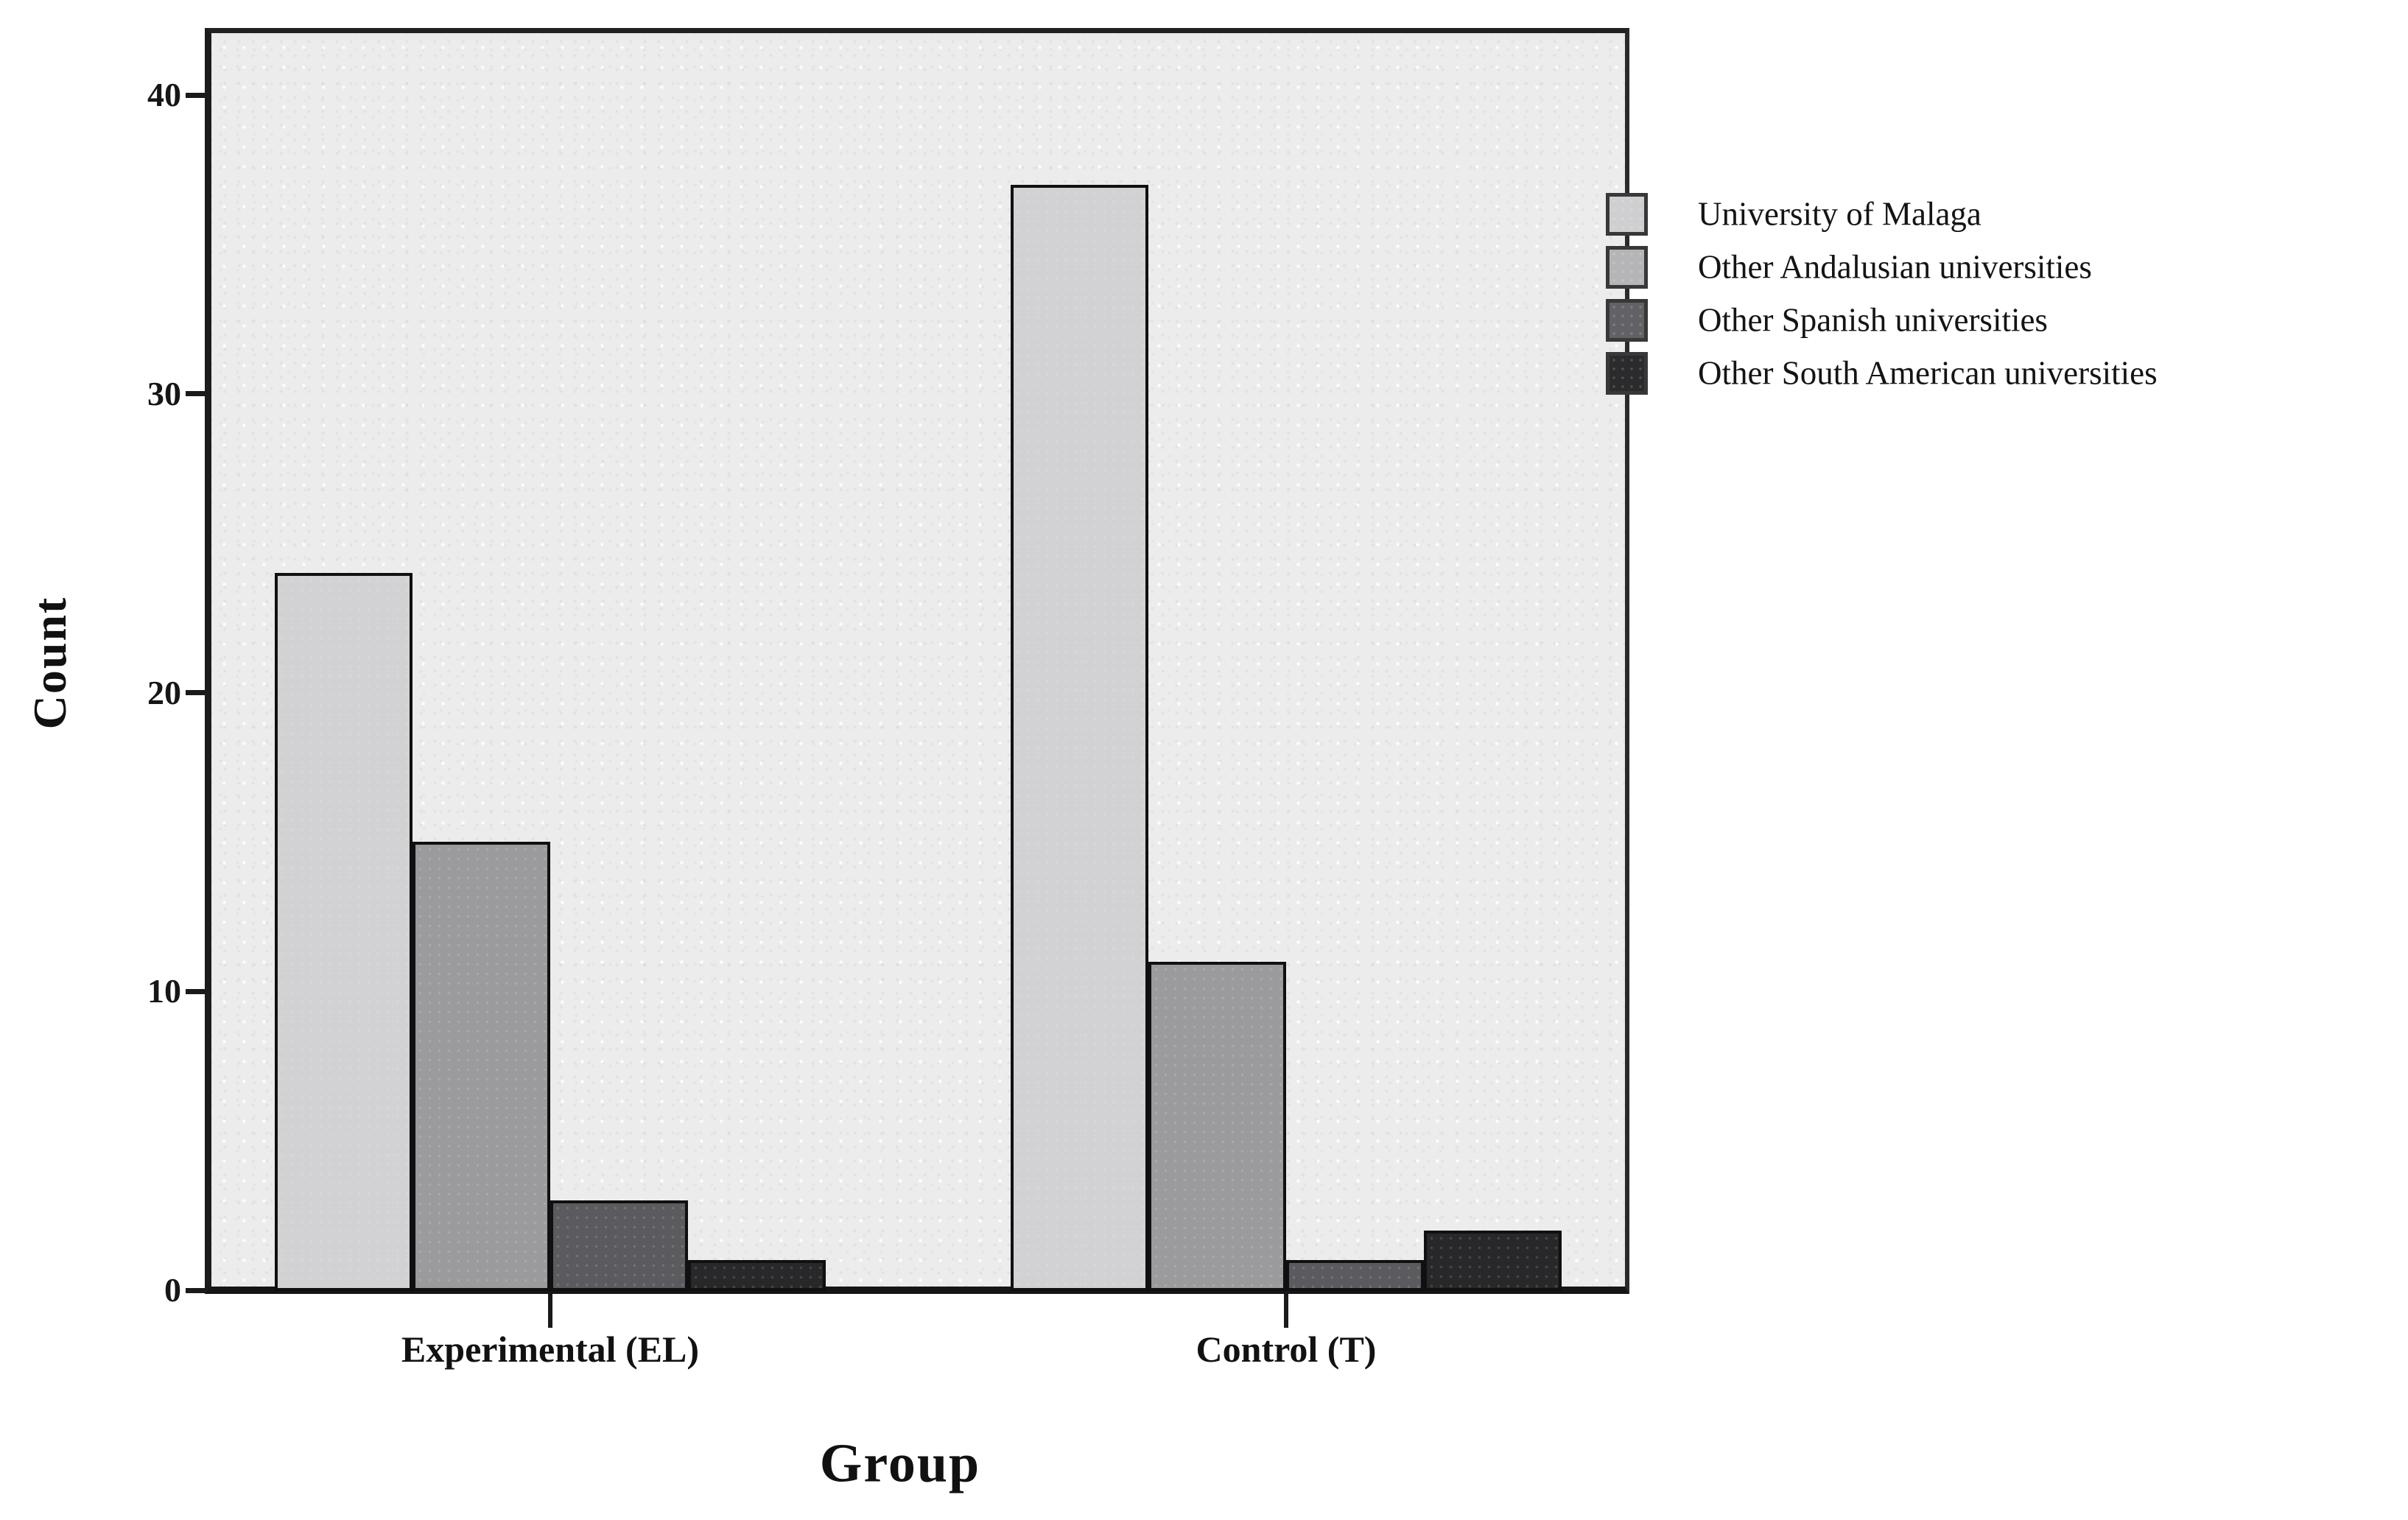  What do you see at coordinates (1873, 320) in the screenshot?
I see `legend-label-series-2: Other Spanish universities` at bounding box center [1873, 320].